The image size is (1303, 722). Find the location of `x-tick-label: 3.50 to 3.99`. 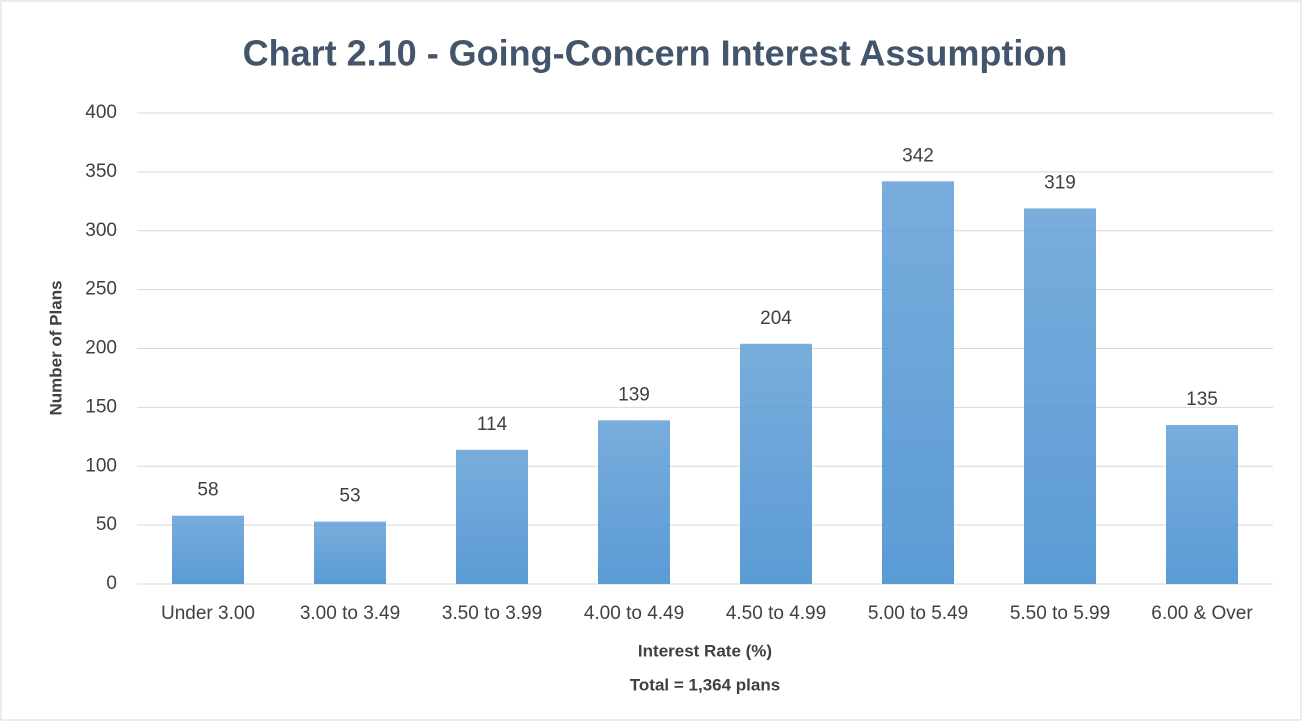

x-tick-label: 3.50 to 3.99 is located at coordinates (492, 613).